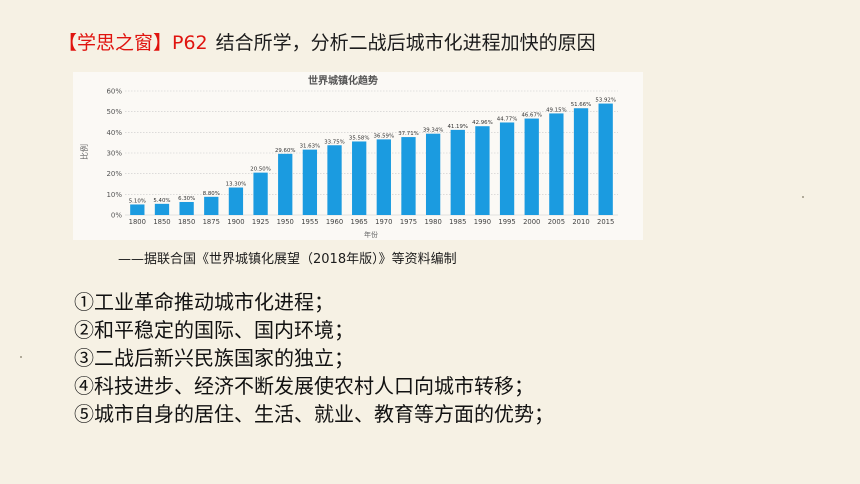  What do you see at coordinates (432, 222) in the screenshot?
I see `x-tick-label: 1980` at bounding box center [432, 222].